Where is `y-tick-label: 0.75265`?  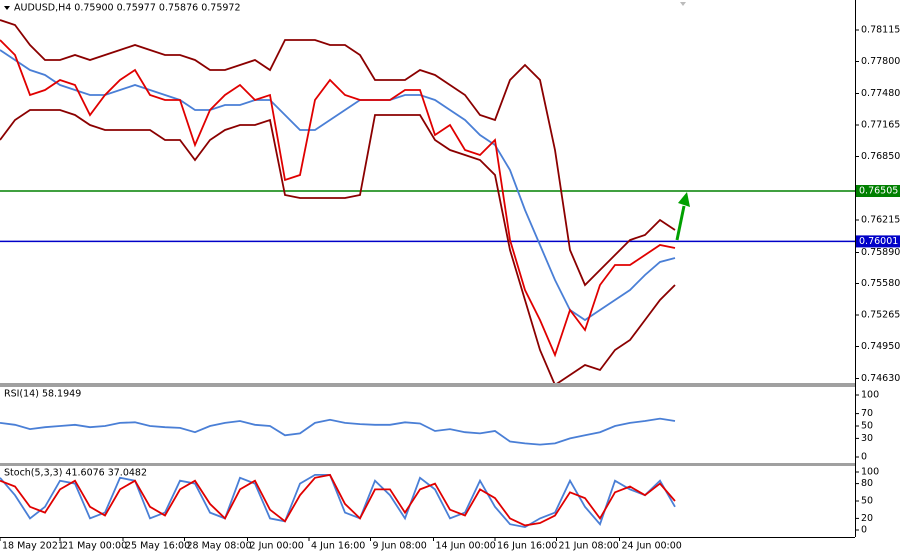 y-tick-label: 0.75265 is located at coordinates (880, 315).